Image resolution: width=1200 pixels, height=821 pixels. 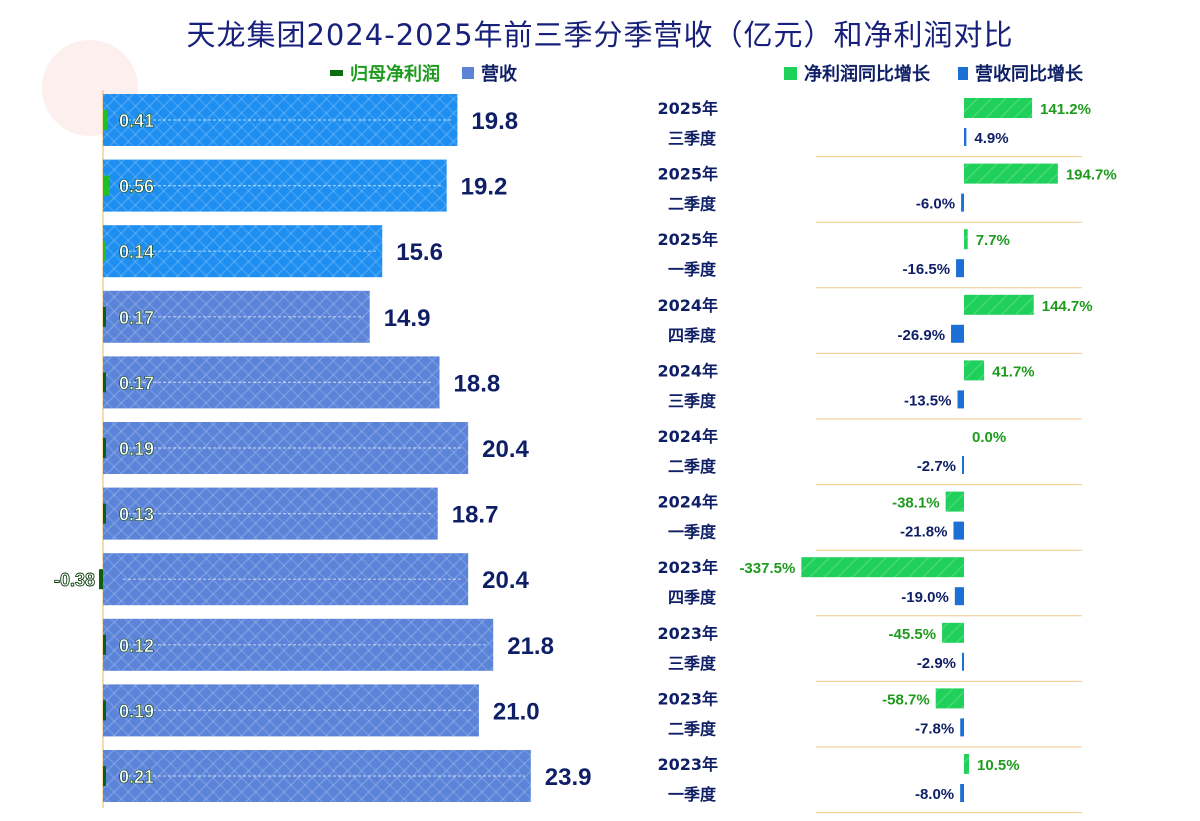 I want to click on profit-growth-label: -337.5%, so click(x=767, y=568).